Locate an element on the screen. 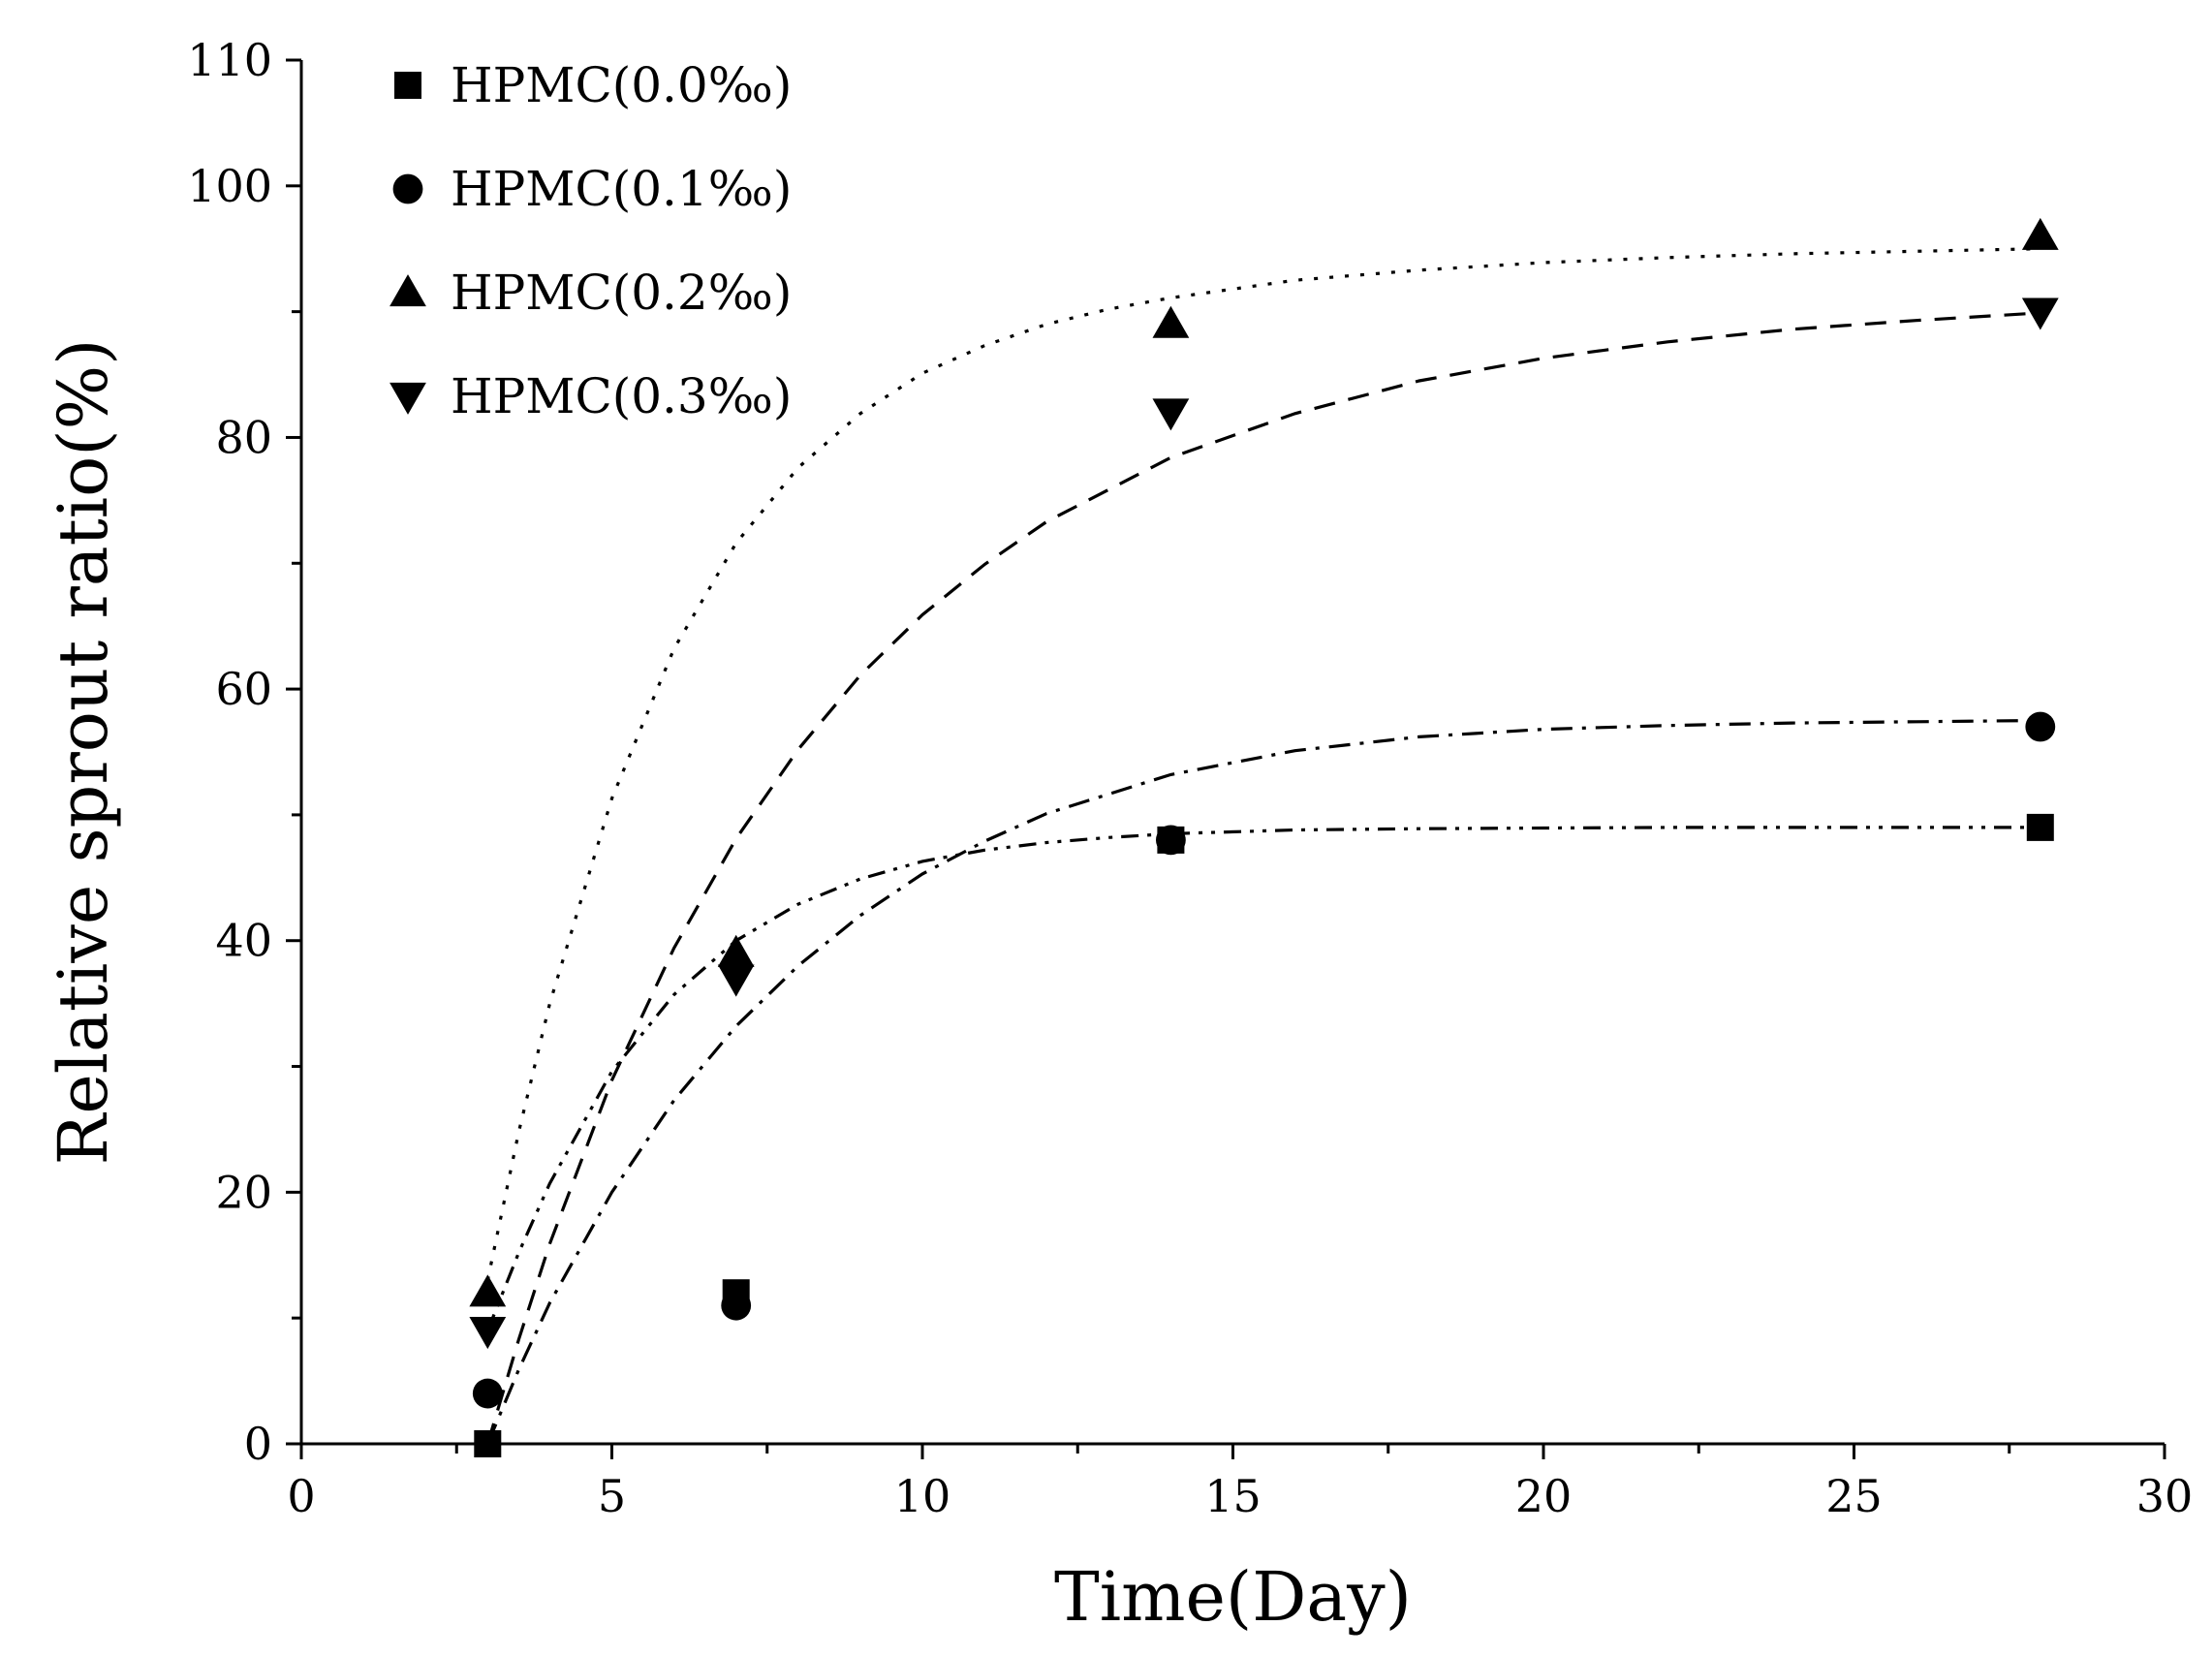  x-axis-title: Time(Day) is located at coordinates (1233, 1597).